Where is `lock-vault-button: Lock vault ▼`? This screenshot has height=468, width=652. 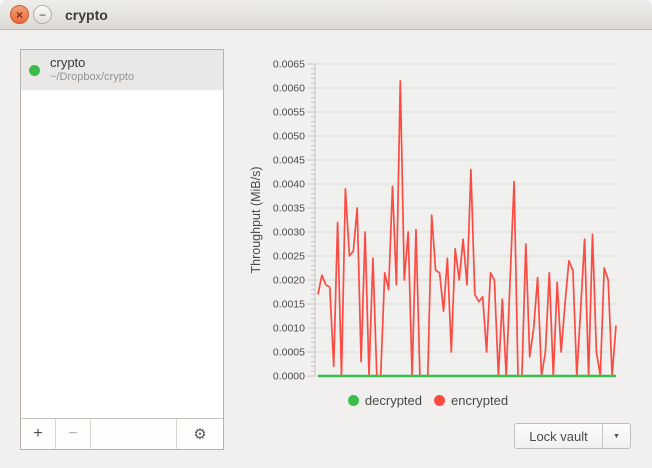 lock-vault-button: Lock vault ▼ is located at coordinates (572, 436).